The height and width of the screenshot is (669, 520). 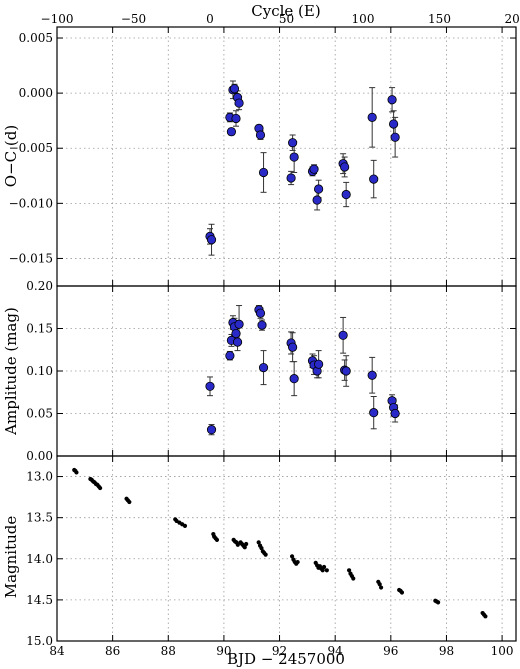 I want to click on y-tick-label: 0.20, so click(x=39, y=286).